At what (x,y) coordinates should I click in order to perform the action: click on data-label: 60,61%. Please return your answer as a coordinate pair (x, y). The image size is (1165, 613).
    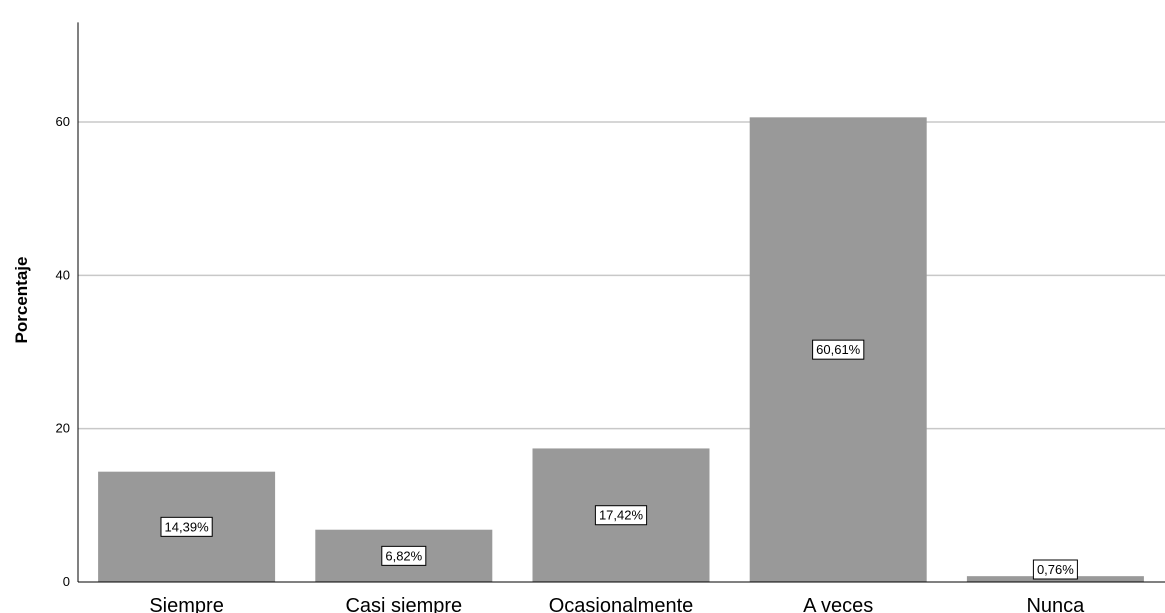
    Looking at the image, I should click on (838, 349).